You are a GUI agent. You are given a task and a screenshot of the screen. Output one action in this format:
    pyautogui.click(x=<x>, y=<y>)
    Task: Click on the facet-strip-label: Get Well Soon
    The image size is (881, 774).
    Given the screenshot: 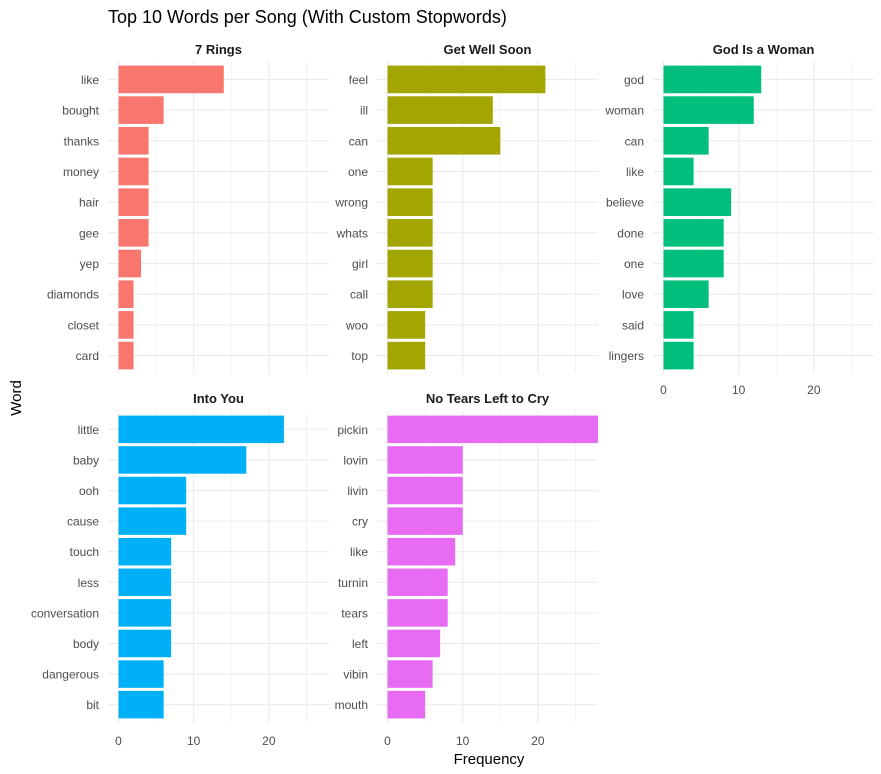 What is the action you would take?
    pyautogui.click(x=488, y=49)
    